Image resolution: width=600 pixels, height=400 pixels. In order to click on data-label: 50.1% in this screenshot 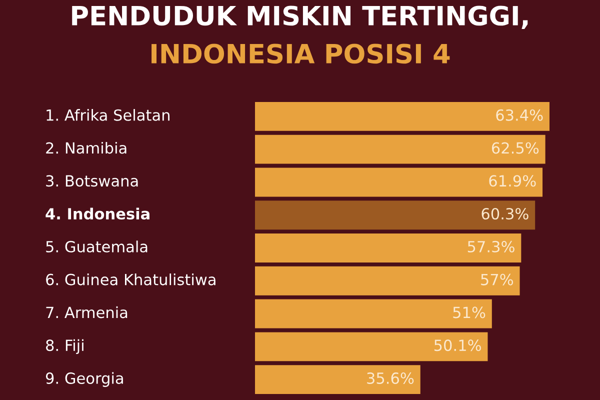, I will do `click(457, 346)`.